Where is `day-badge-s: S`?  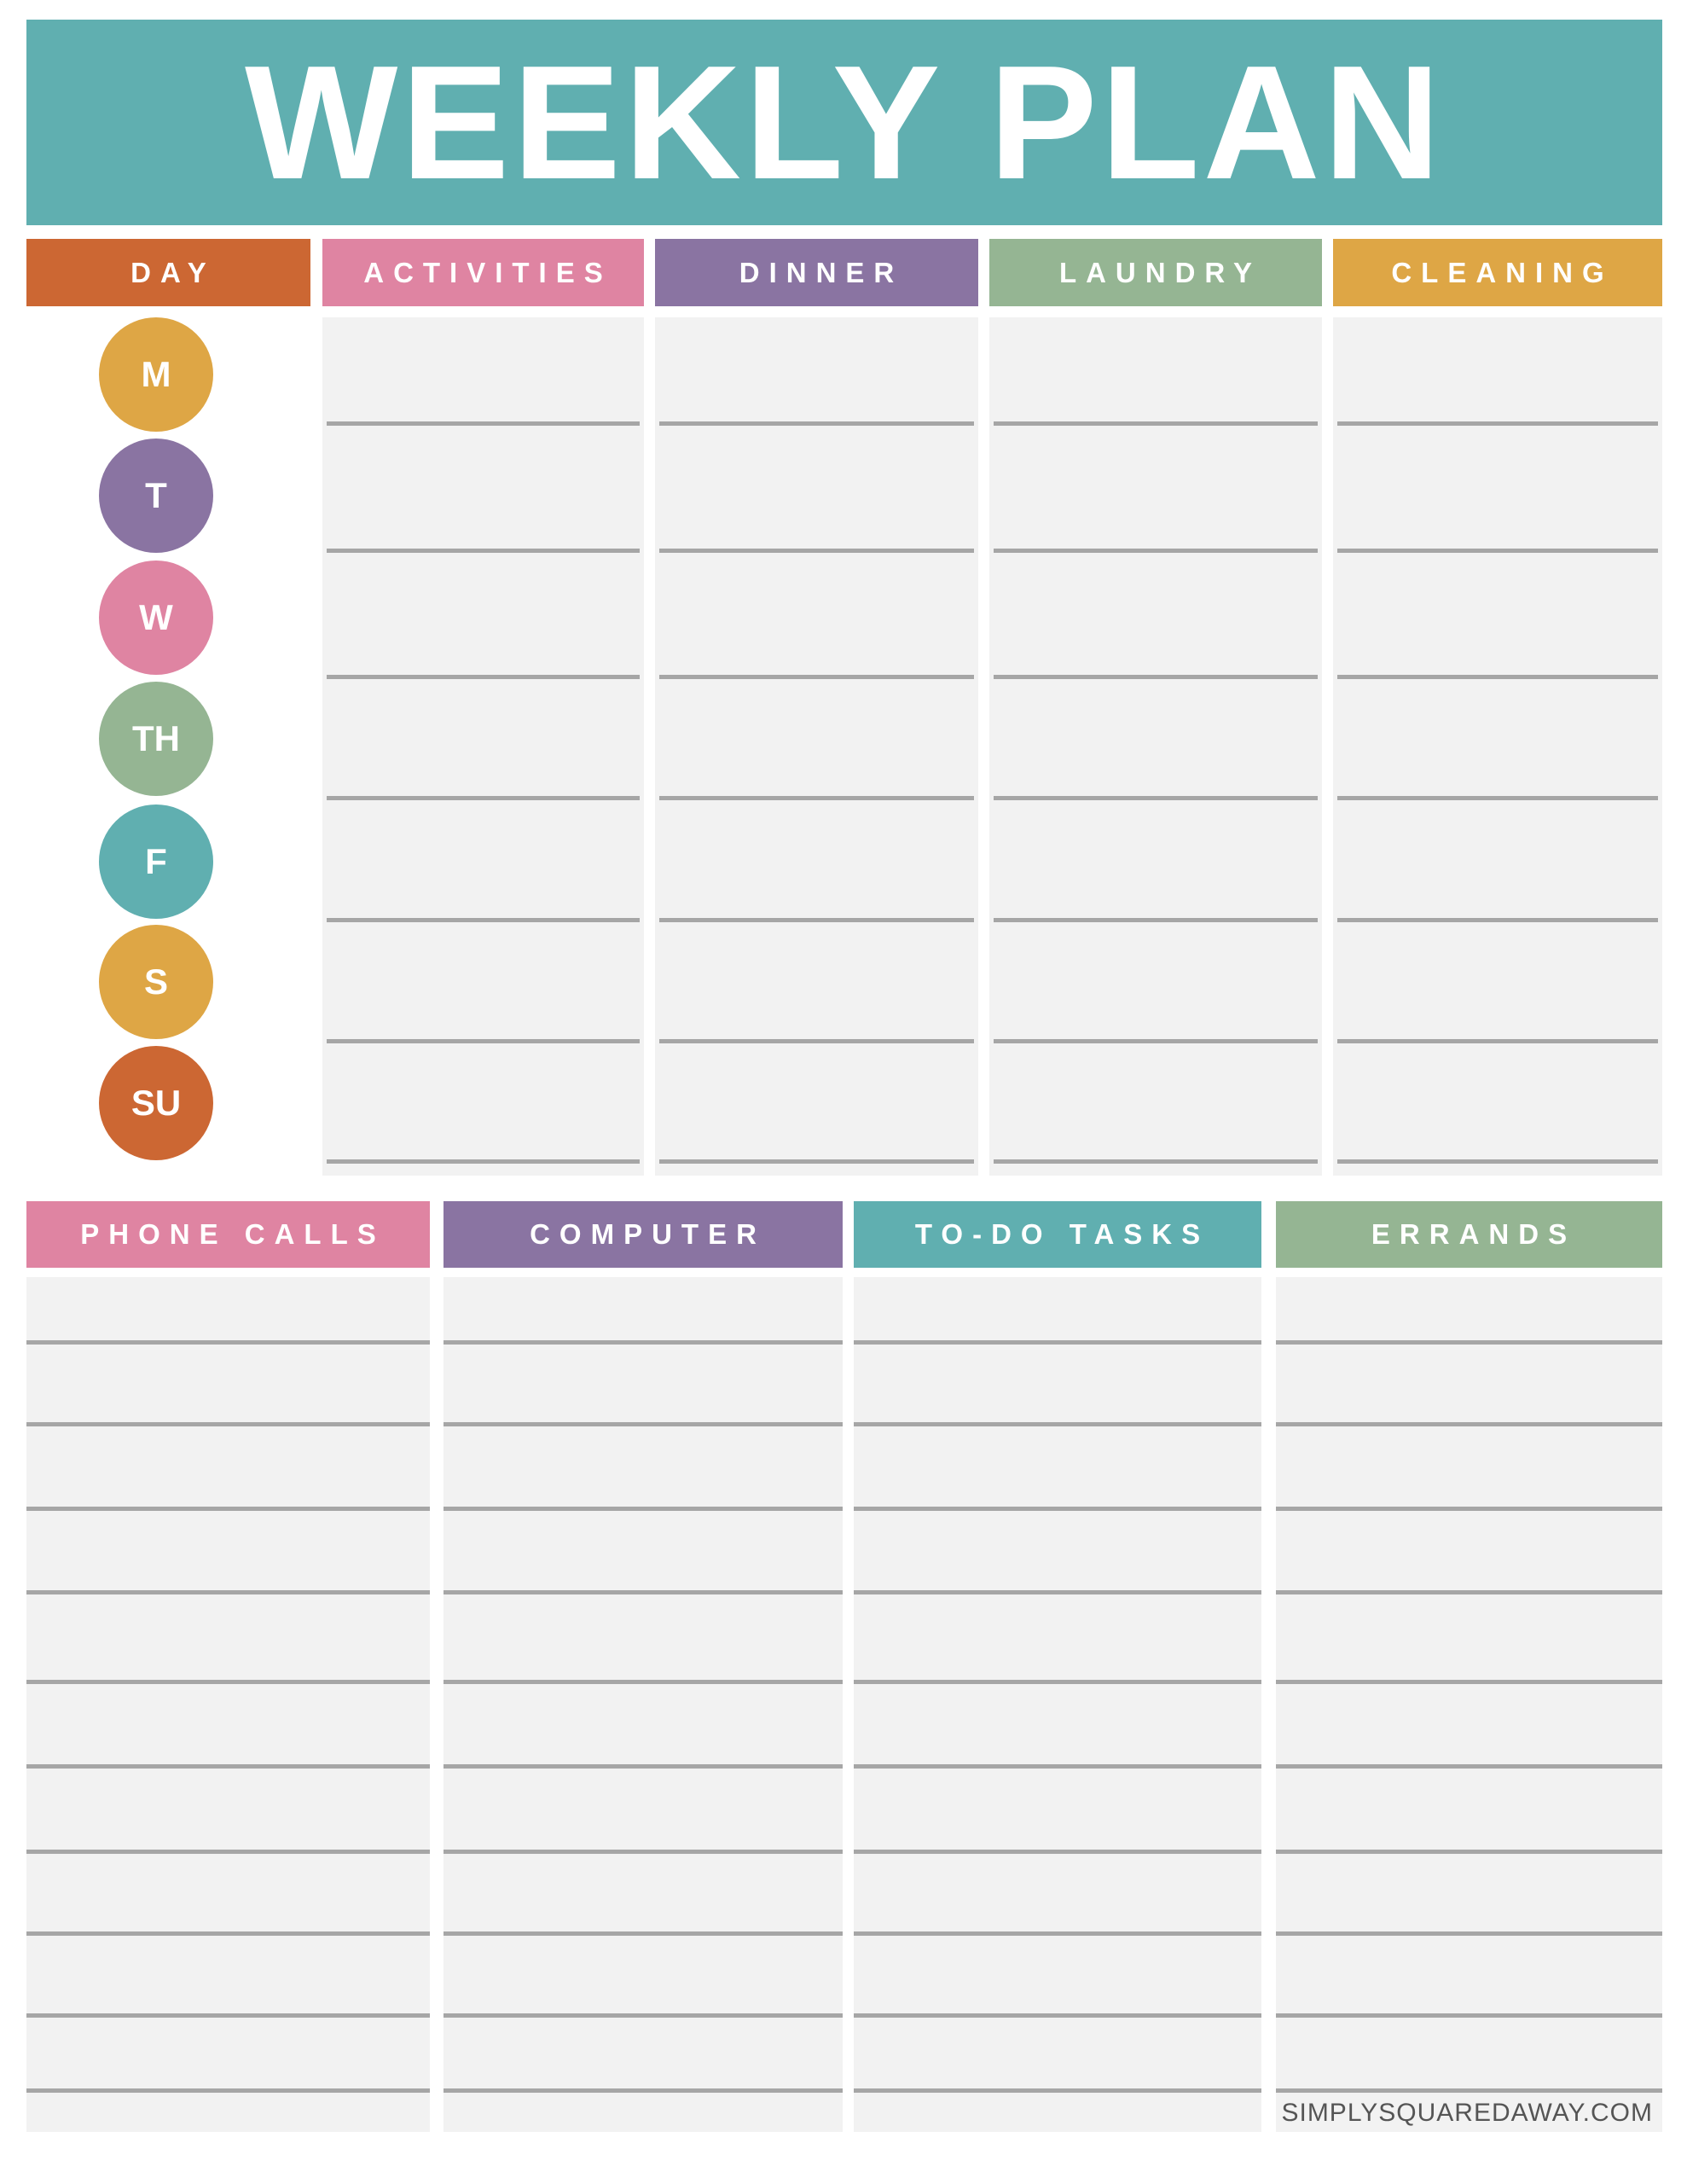 day-badge-s: S is located at coordinates (156, 982).